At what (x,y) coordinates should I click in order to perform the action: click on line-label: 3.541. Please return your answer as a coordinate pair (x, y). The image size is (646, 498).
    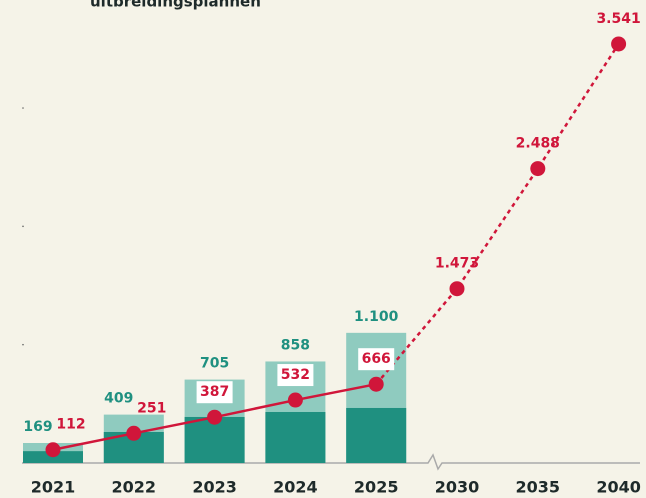
    Looking at the image, I should click on (618, 19).